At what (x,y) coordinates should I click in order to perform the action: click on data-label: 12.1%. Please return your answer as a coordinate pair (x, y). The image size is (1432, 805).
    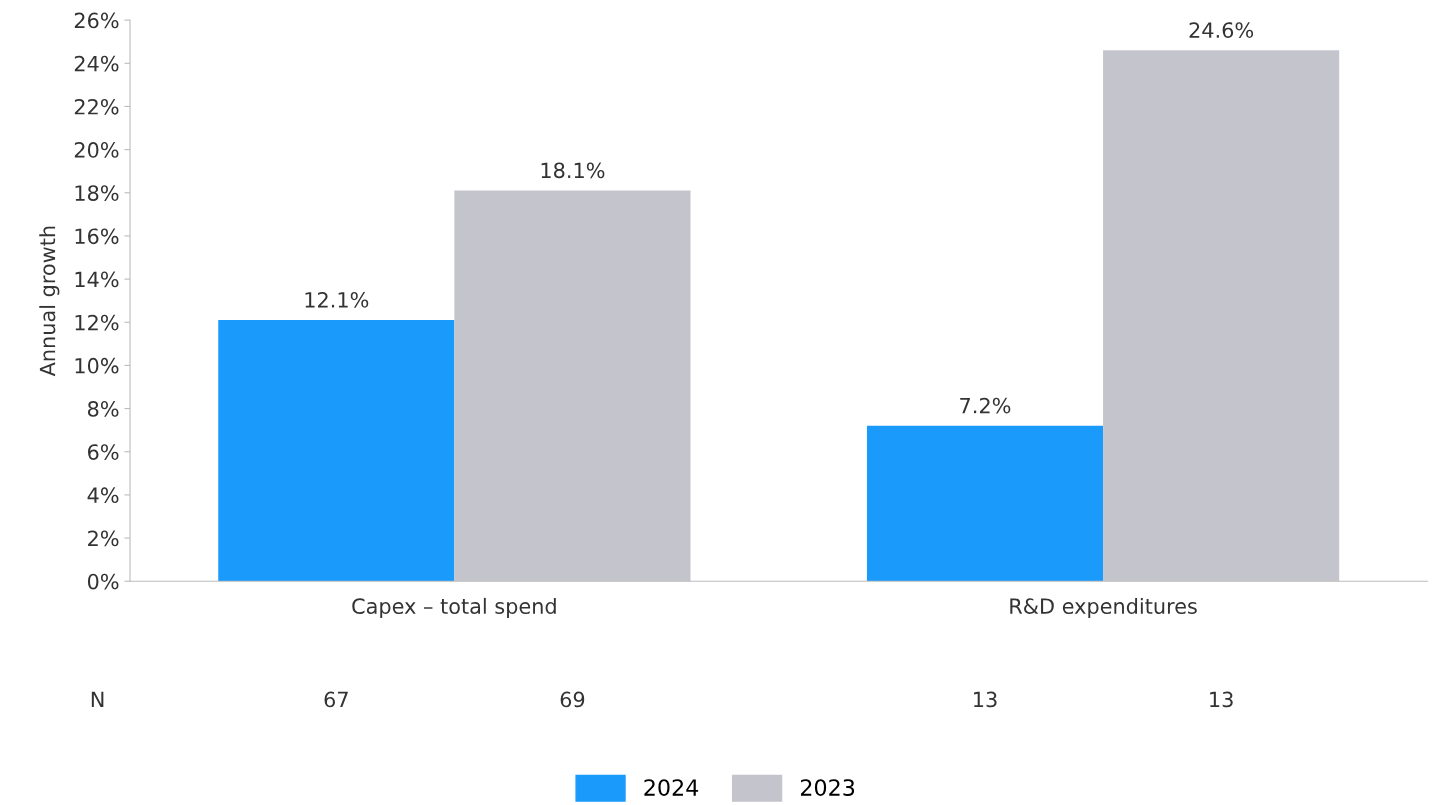
    Looking at the image, I should click on (337, 299).